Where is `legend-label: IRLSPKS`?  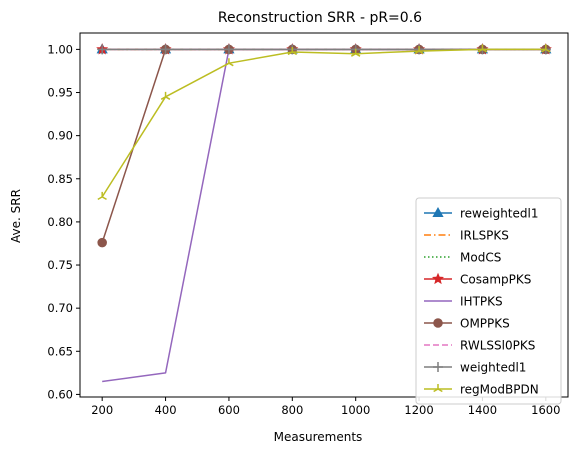
legend-label: IRLSPKS is located at coordinates (484, 236).